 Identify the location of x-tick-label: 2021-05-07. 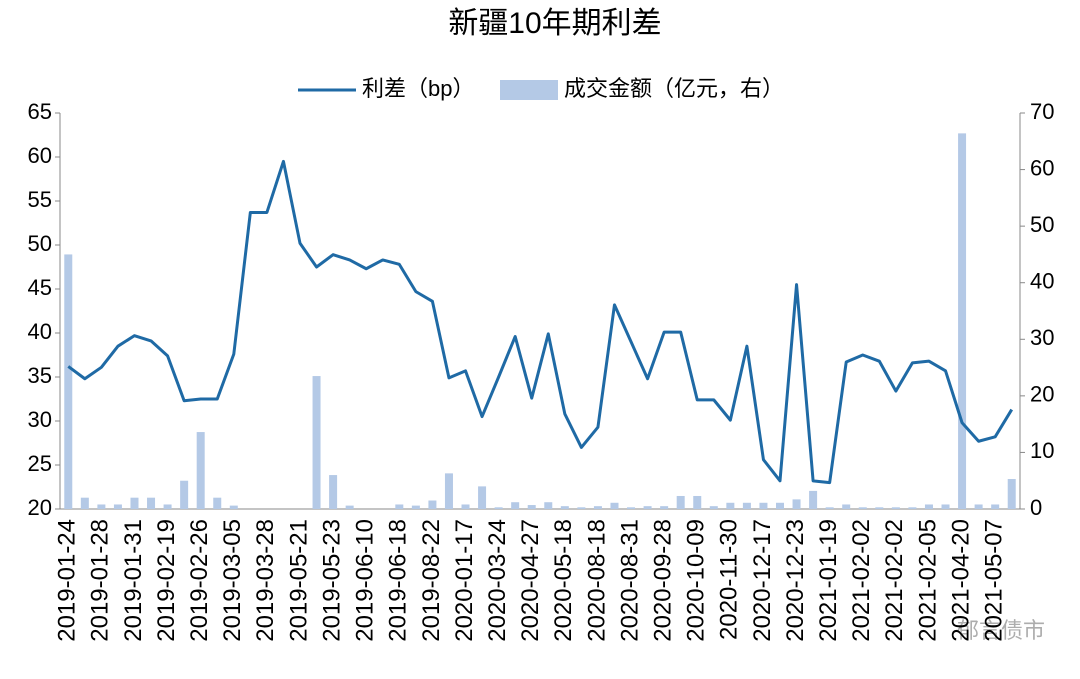
(994, 580).